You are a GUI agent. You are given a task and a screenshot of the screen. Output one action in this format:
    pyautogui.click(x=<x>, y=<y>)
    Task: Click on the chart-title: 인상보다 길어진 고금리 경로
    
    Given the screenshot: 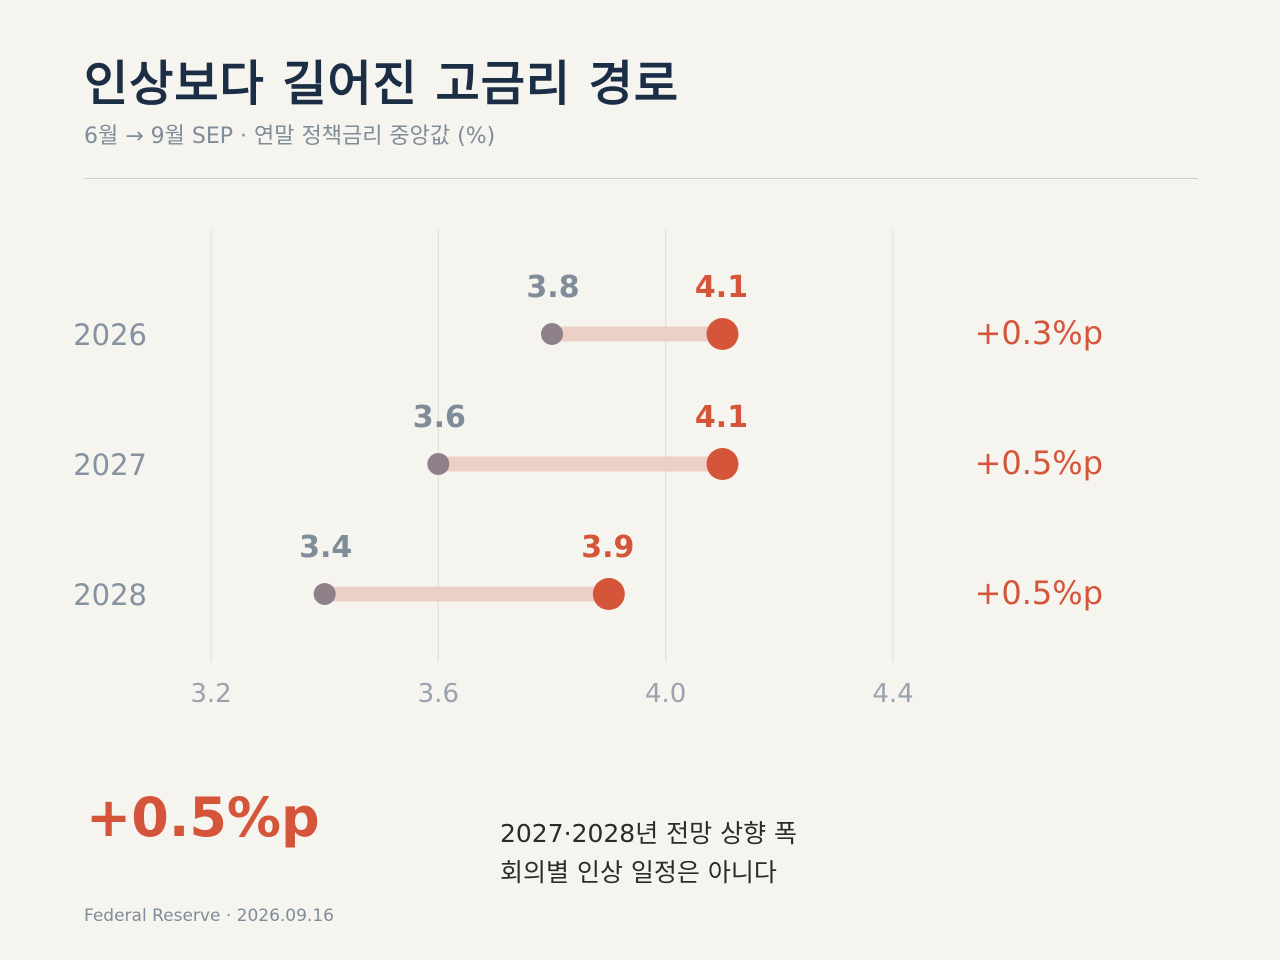 What is the action you would take?
    pyautogui.click(x=382, y=84)
    